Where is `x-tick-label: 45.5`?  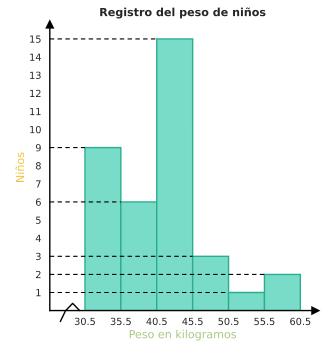 x-tick-label: 45.5 is located at coordinates (192, 322).